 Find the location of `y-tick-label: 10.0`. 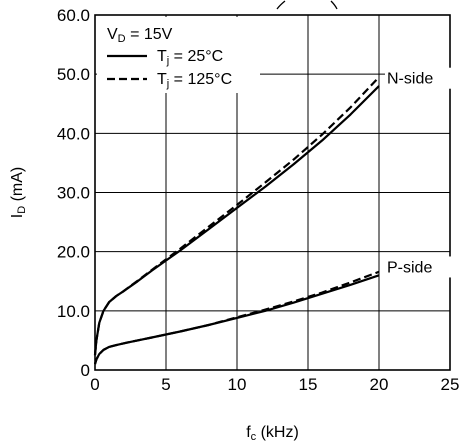

y-tick-label: 10.0 is located at coordinates (73, 311).